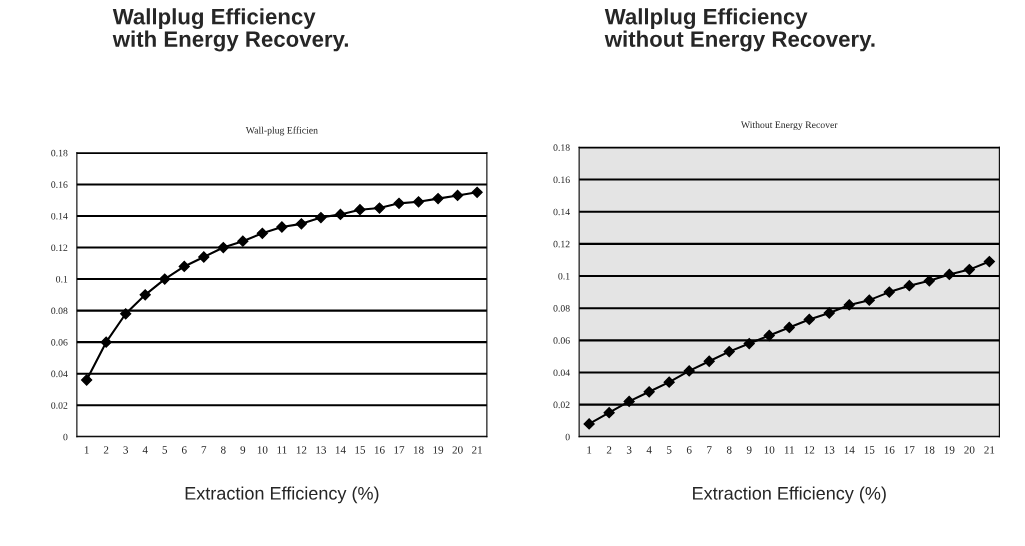 The width and height of the screenshot is (1025, 546). I want to click on y-tick-label: 0, so click(65, 437).